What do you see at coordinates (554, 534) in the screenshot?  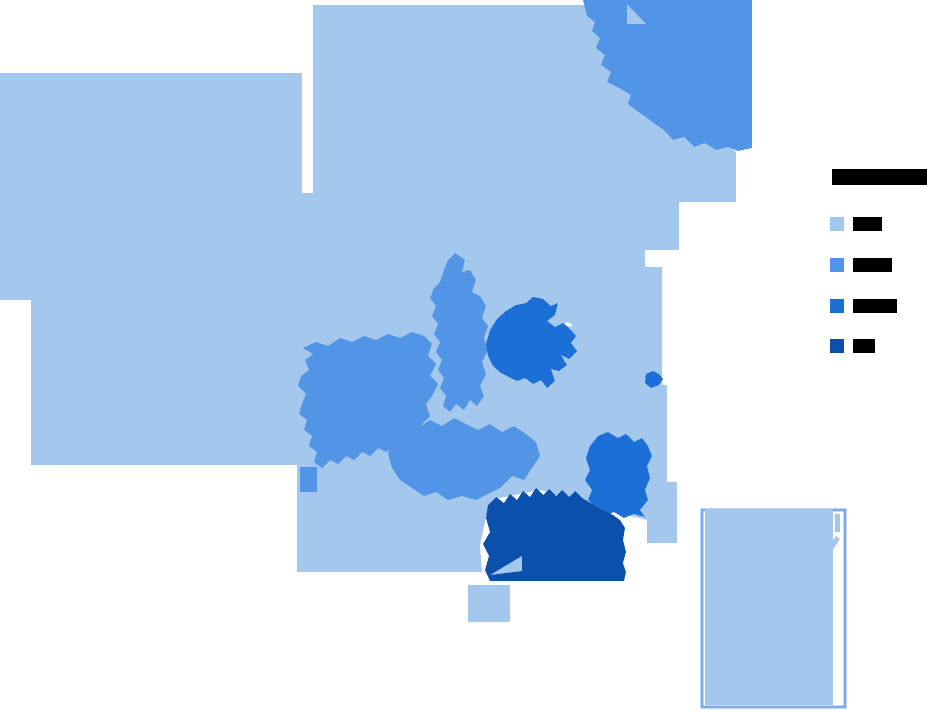 I see `map-region-south-dark` at bounding box center [554, 534].